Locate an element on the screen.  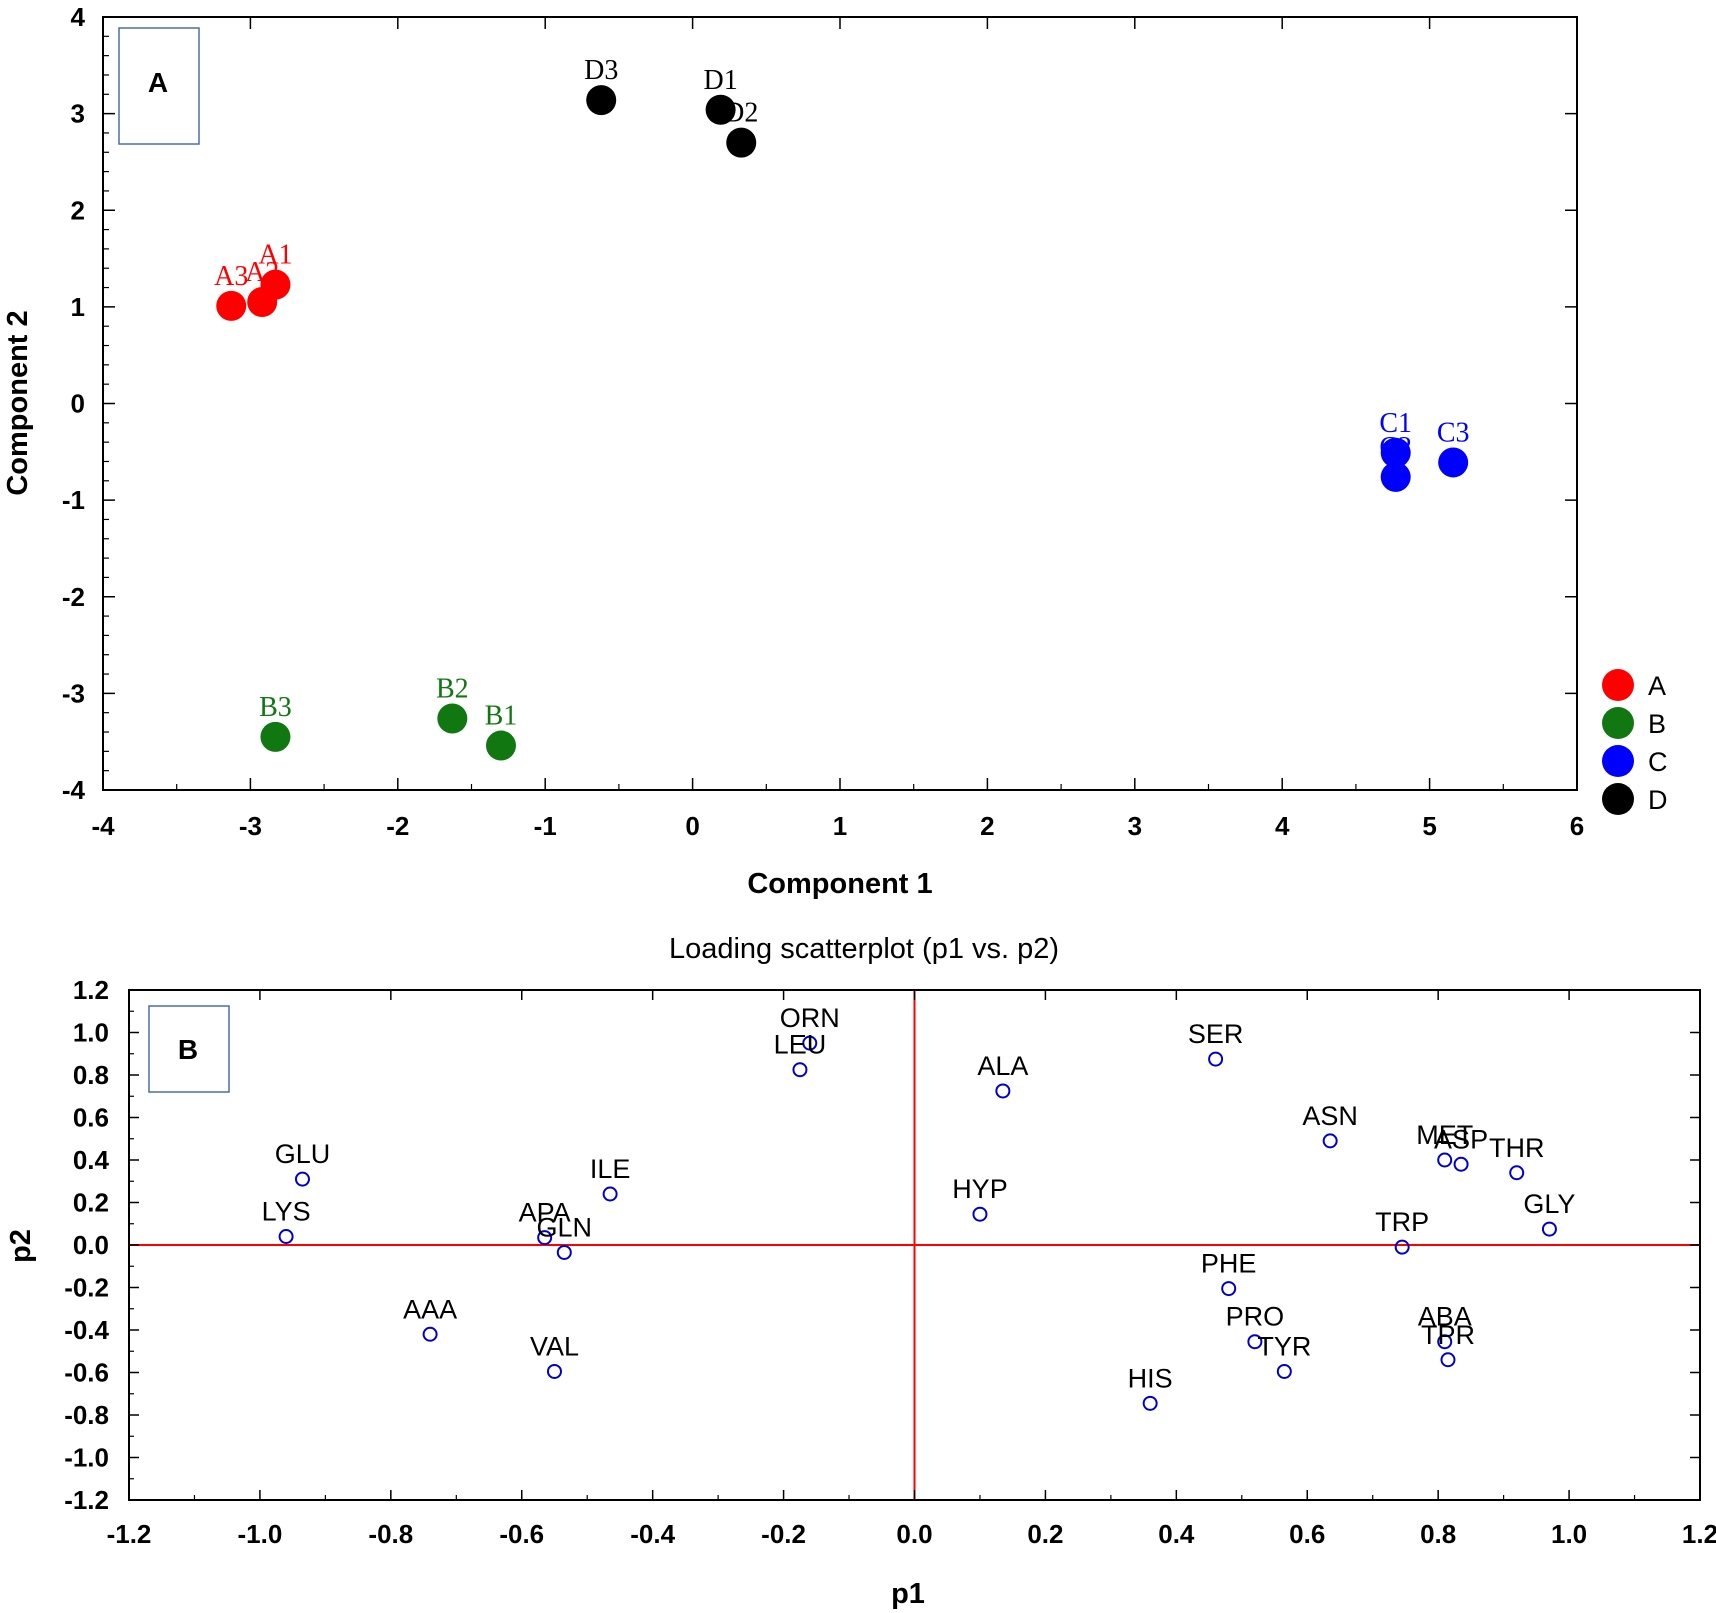
panel-b-y-axis-title: p2 is located at coordinates (21, 1246).